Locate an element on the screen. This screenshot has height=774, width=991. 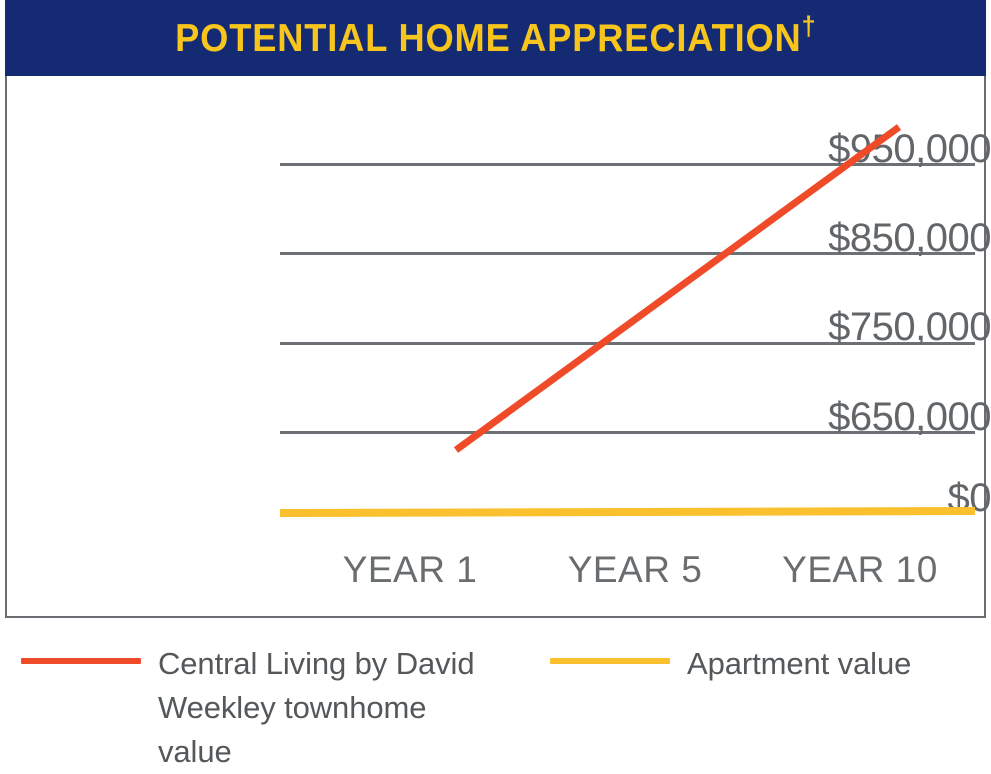
legend-label-line-2: Weekley townhome value is located at coordinates (292, 730).